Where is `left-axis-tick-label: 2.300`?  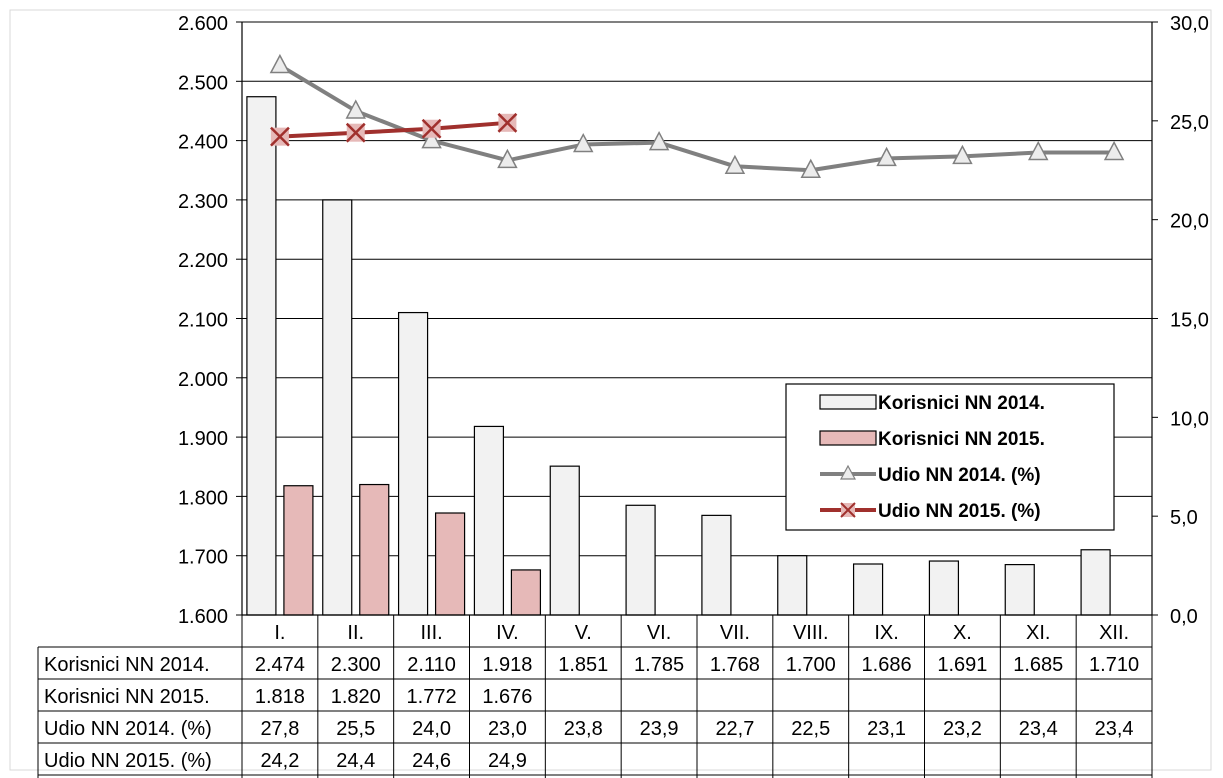
left-axis-tick-label: 2.300 is located at coordinates (203, 202).